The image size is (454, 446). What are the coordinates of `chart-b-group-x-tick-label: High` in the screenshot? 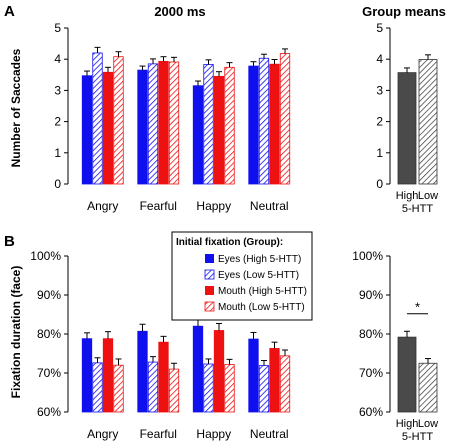 It's located at (407, 424).